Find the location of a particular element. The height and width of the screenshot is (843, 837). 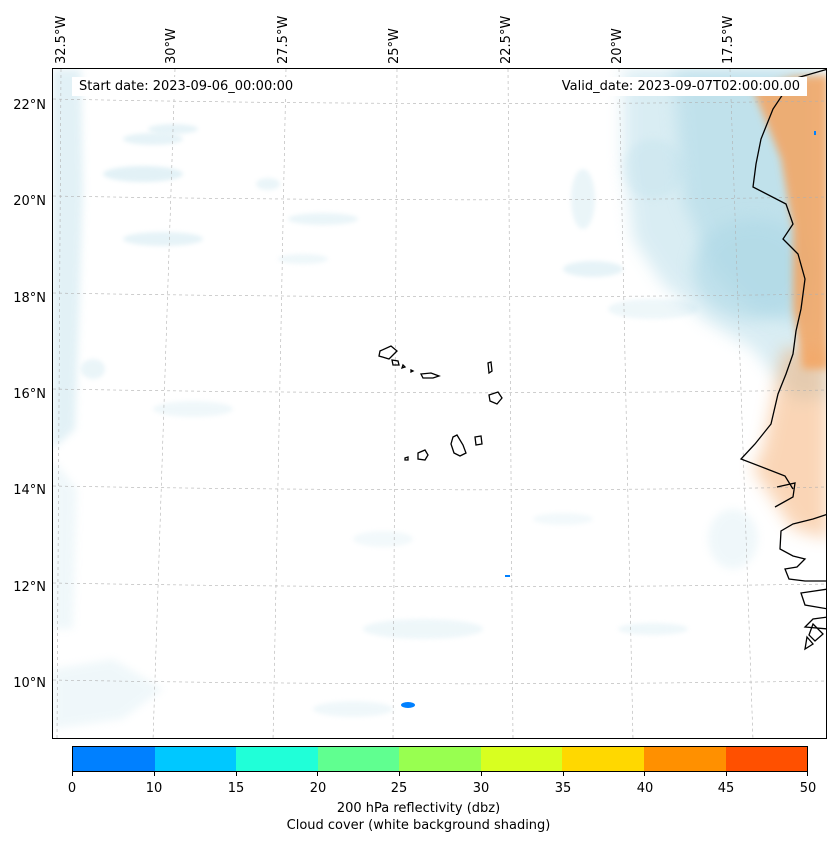

colorbar-tick: 10 is located at coordinates (154, 788).